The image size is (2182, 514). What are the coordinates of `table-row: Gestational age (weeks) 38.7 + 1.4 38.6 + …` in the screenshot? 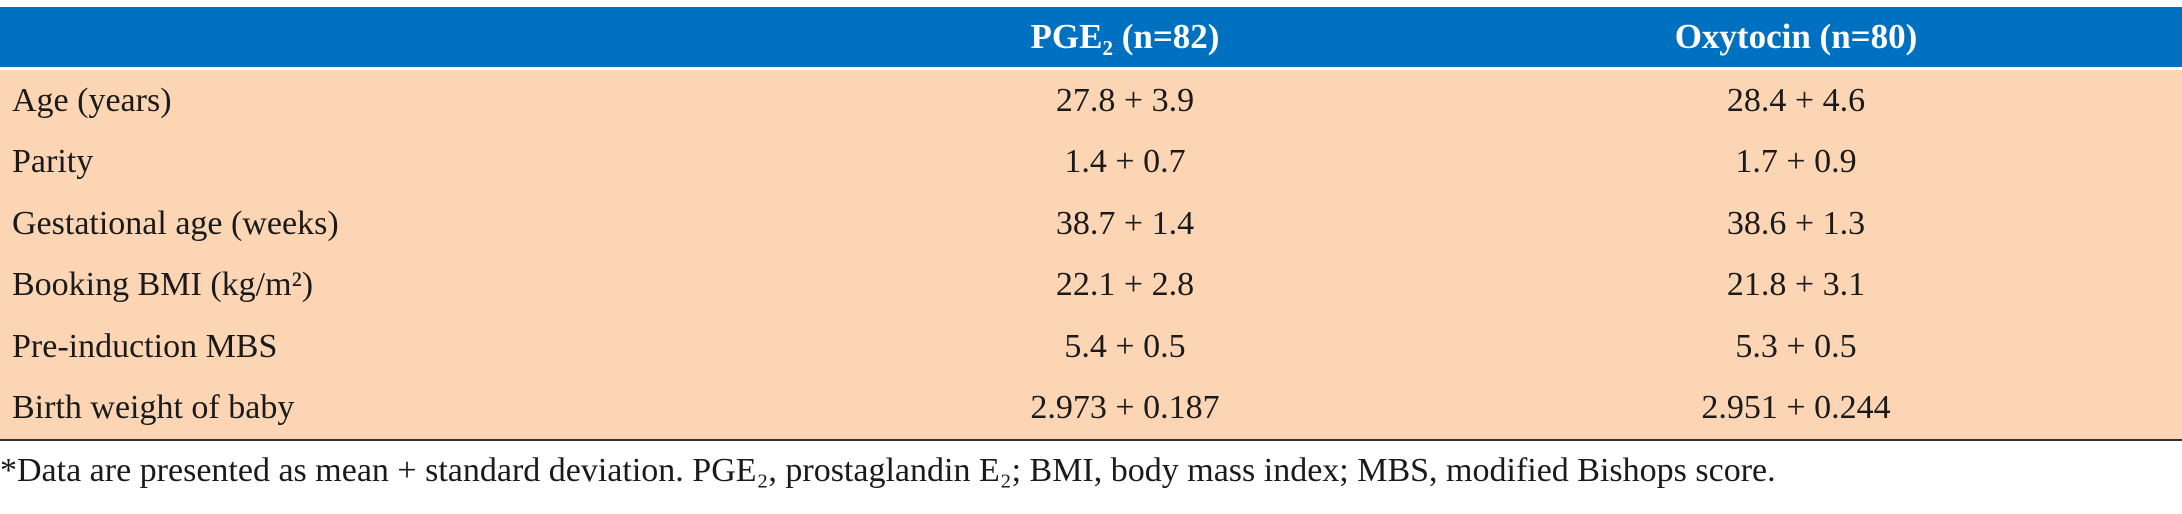 It's located at (1091, 224).